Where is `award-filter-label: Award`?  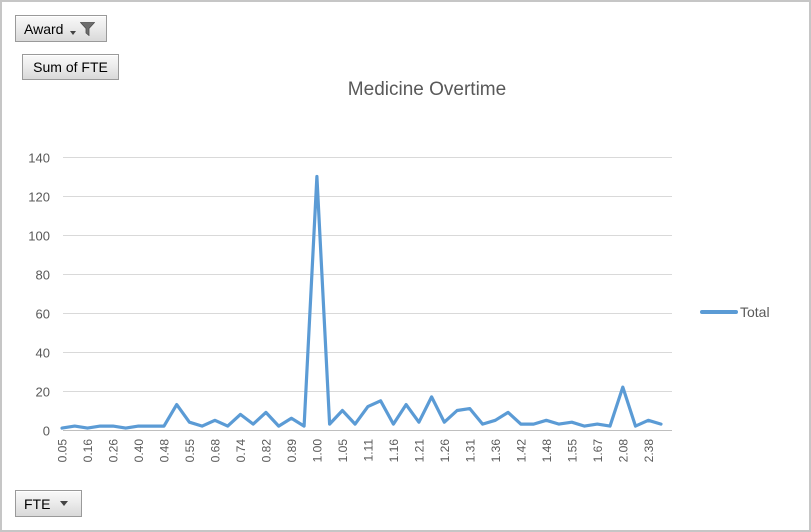
award-filter-label: Award is located at coordinates (44, 28).